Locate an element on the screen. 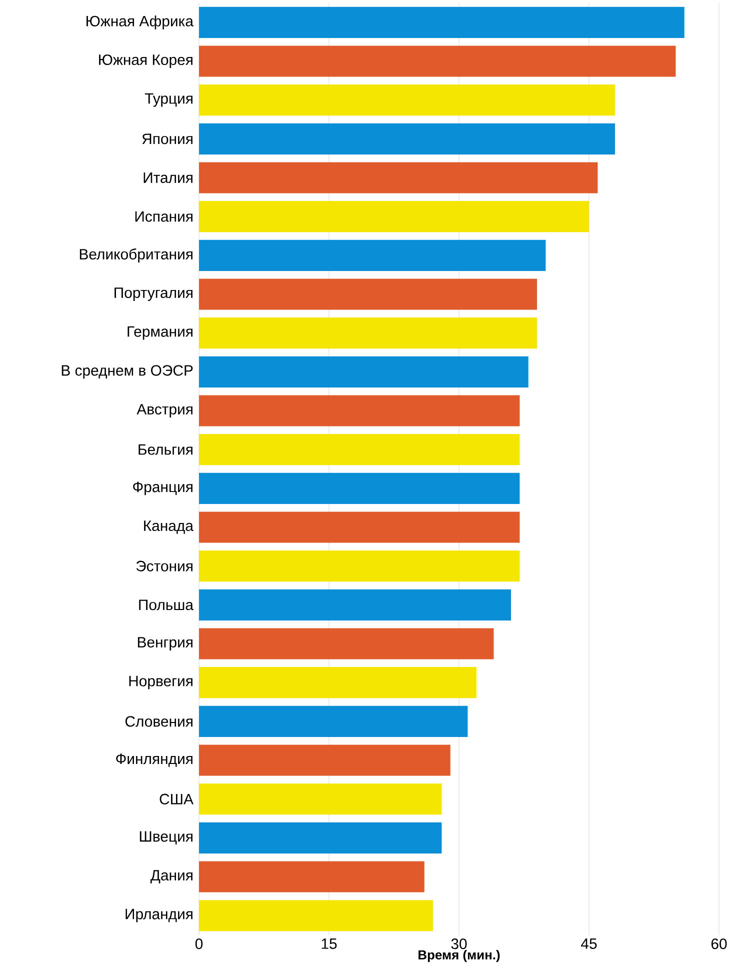  y-tick-label: США is located at coordinates (177, 799).